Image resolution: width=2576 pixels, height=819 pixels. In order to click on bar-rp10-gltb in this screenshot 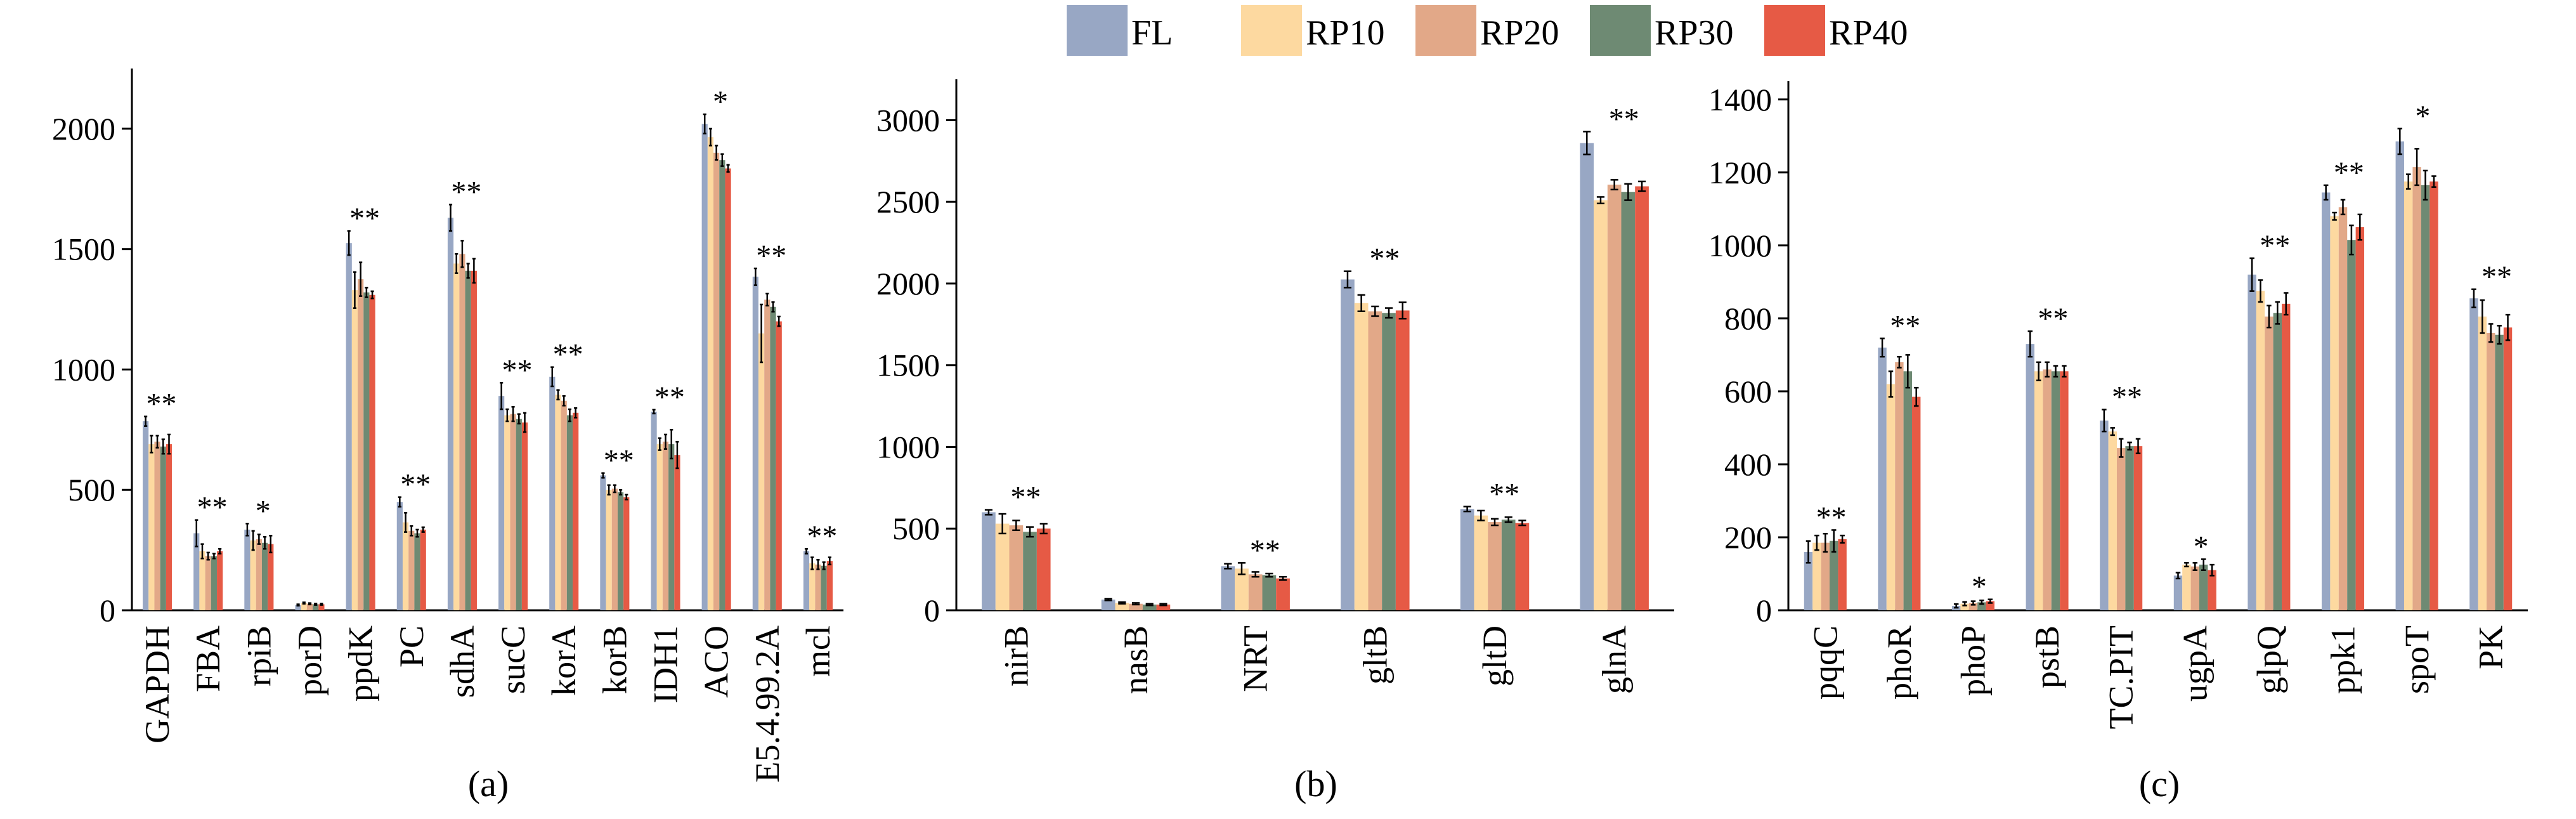, I will do `click(1362, 456)`.